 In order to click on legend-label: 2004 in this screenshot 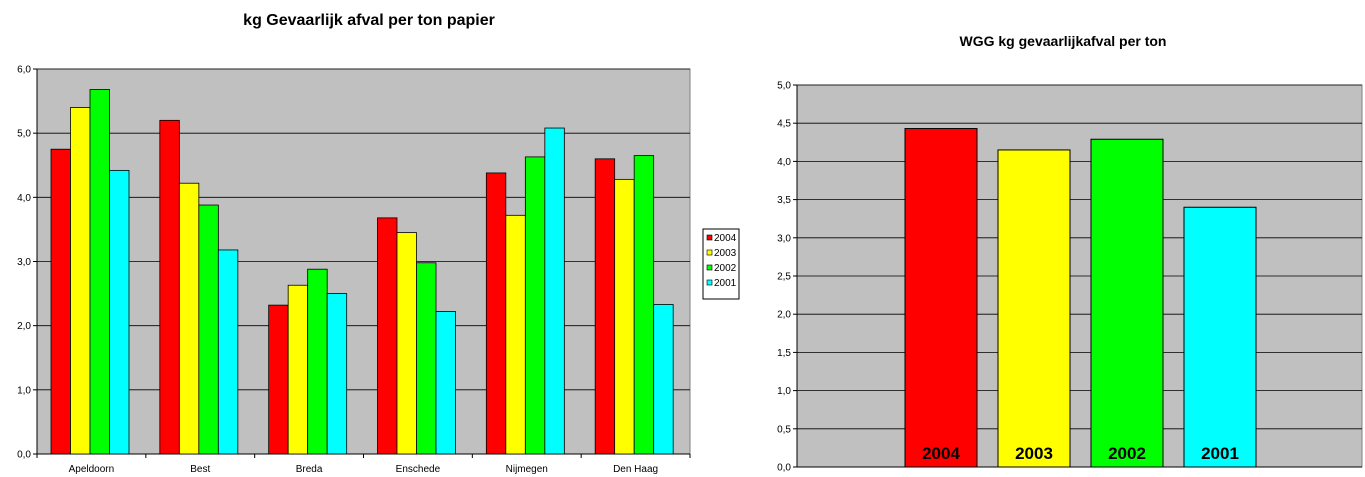, I will do `click(725, 238)`.